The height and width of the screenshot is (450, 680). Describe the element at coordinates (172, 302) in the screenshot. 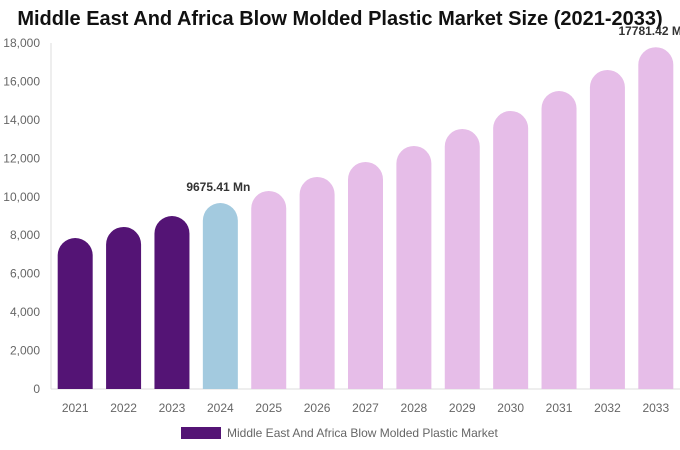

I see `bar-2023` at that location.